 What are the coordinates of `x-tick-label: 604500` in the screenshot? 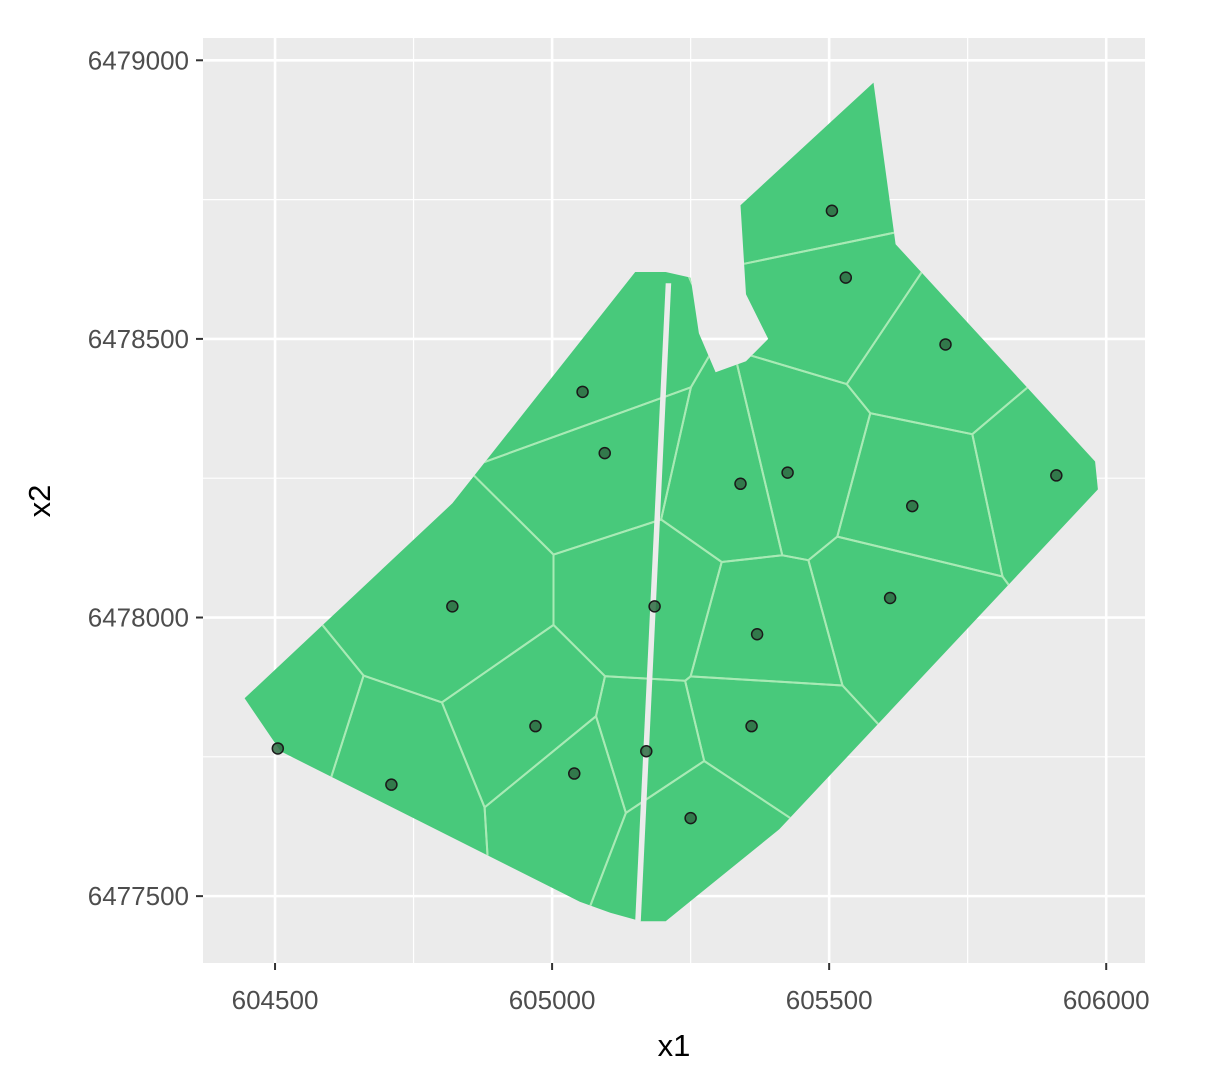 It's located at (275, 1000).